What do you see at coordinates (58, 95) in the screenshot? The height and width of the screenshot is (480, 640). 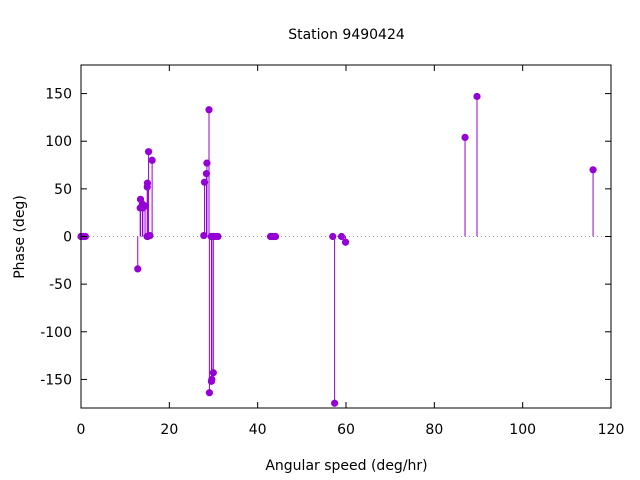 I see `y-tick-label-6: 150` at bounding box center [58, 95].